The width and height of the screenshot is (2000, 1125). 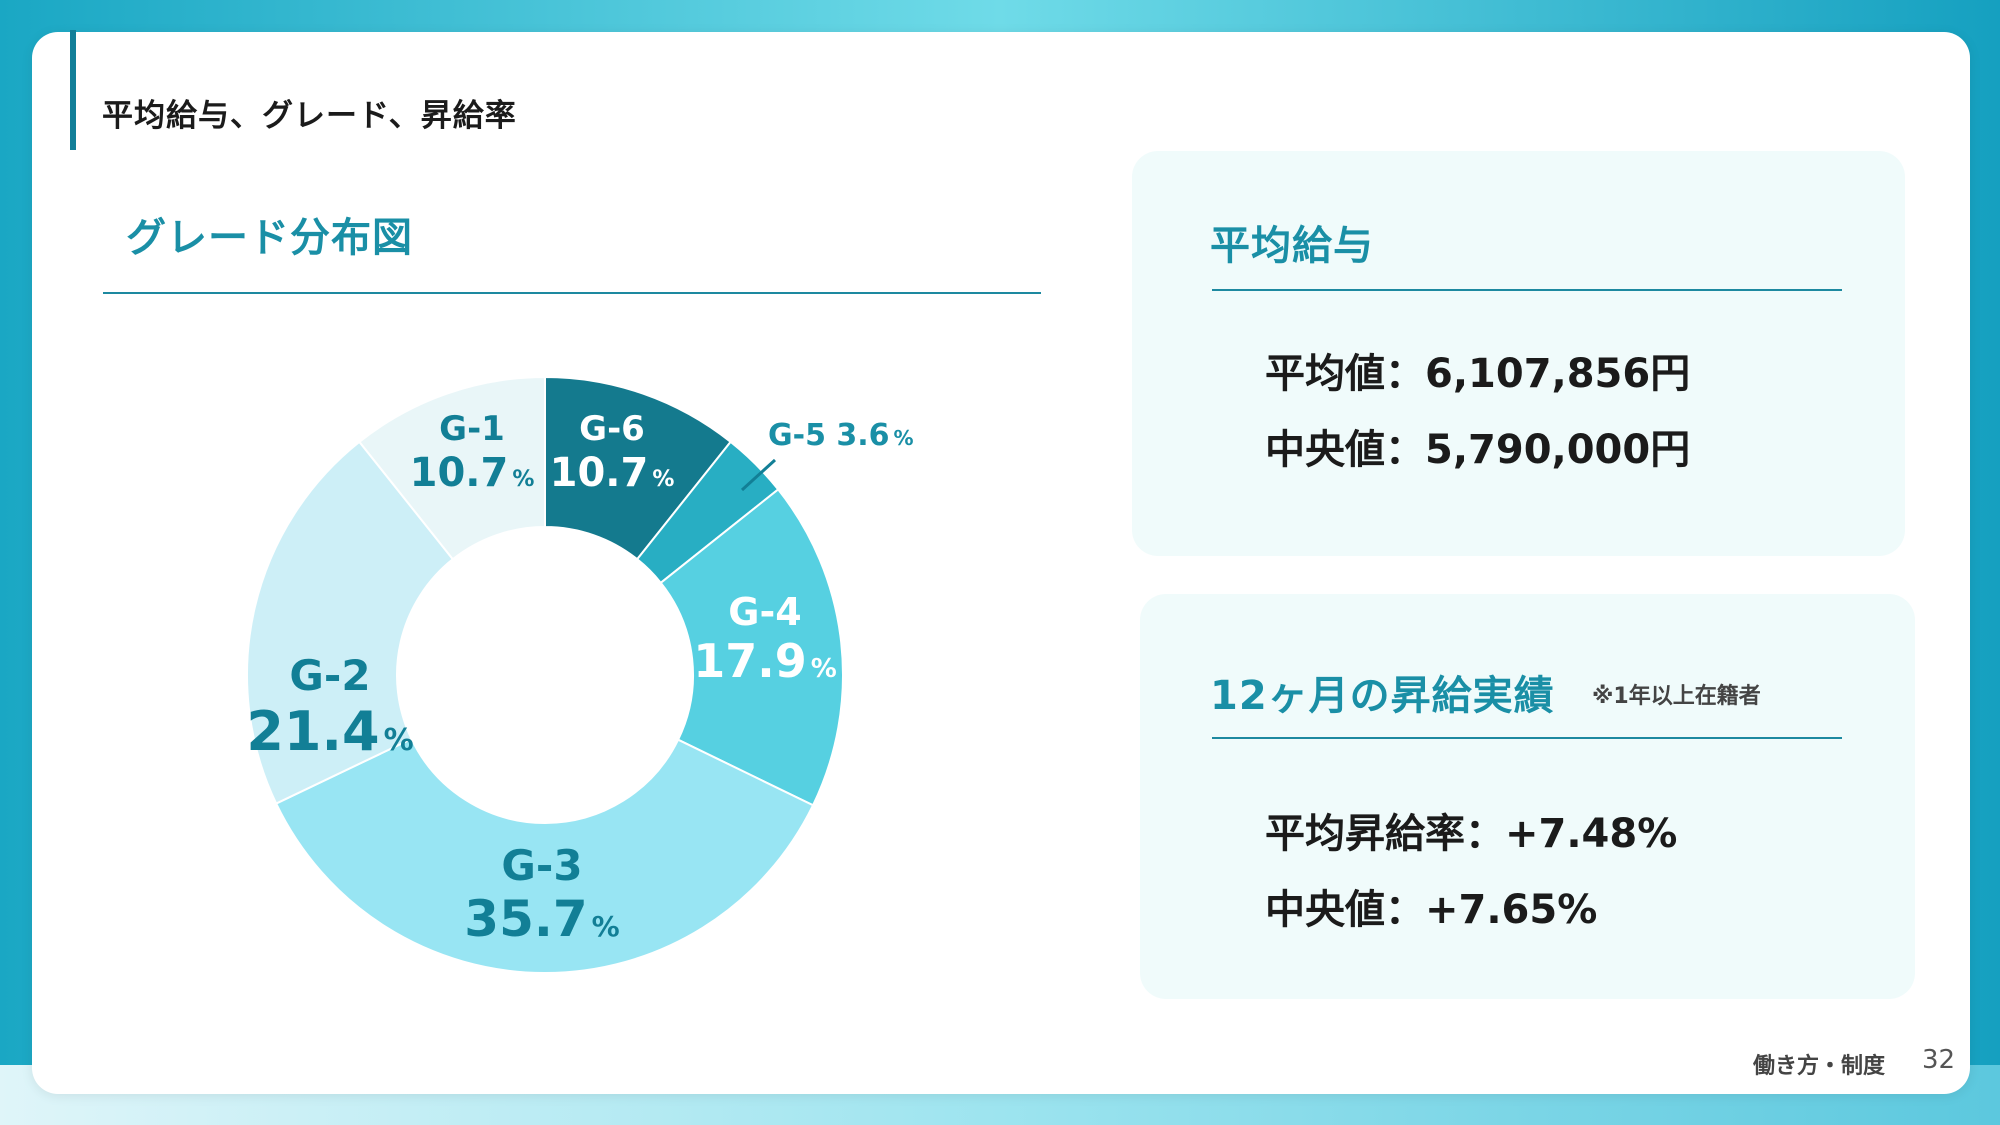 I want to click on grade-chart-title: グレード分布図, so click(x=269, y=238).